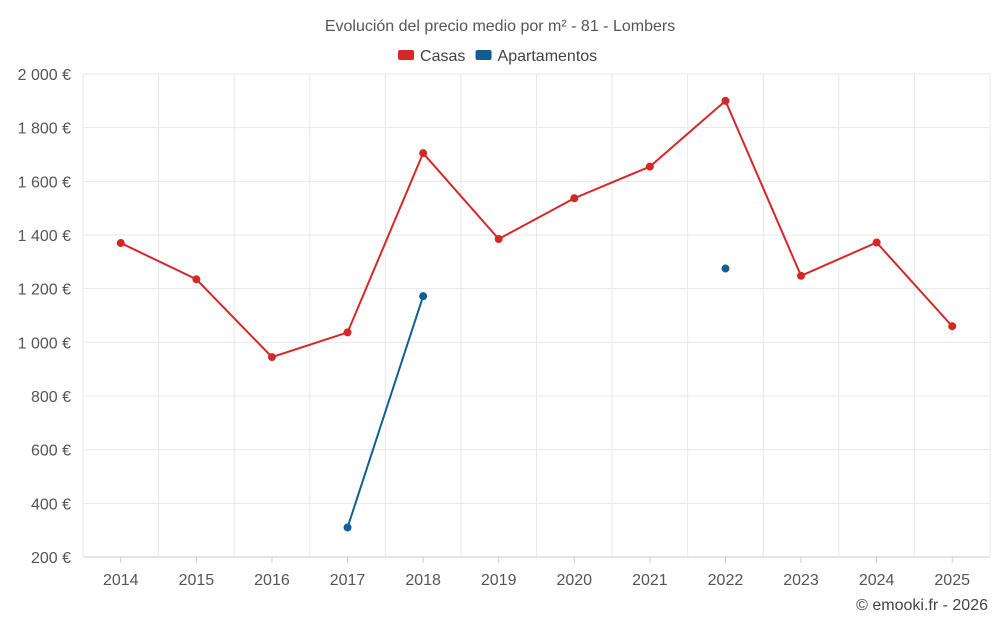 The height and width of the screenshot is (625, 1000). What do you see at coordinates (44, 290) in the screenshot?
I see `y-tick-label: 1 200 €` at bounding box center [44, 290].